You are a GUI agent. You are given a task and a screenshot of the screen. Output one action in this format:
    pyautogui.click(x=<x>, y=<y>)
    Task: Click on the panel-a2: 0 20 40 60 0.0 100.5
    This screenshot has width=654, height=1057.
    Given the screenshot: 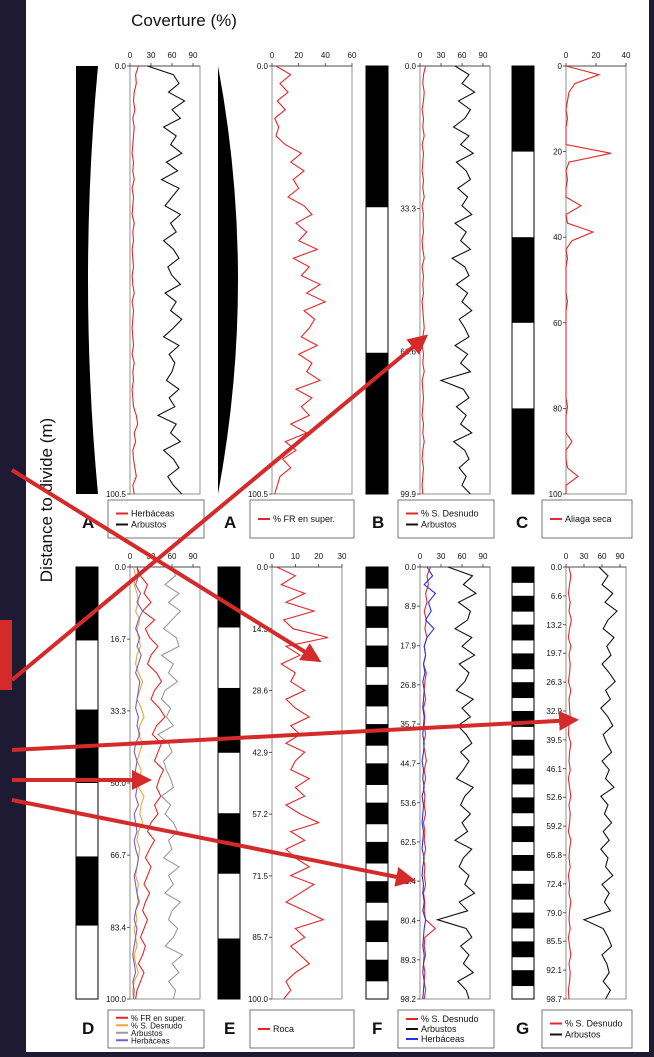 What is the action you would take?
    pyautogui.click(x=287, y=275)
    